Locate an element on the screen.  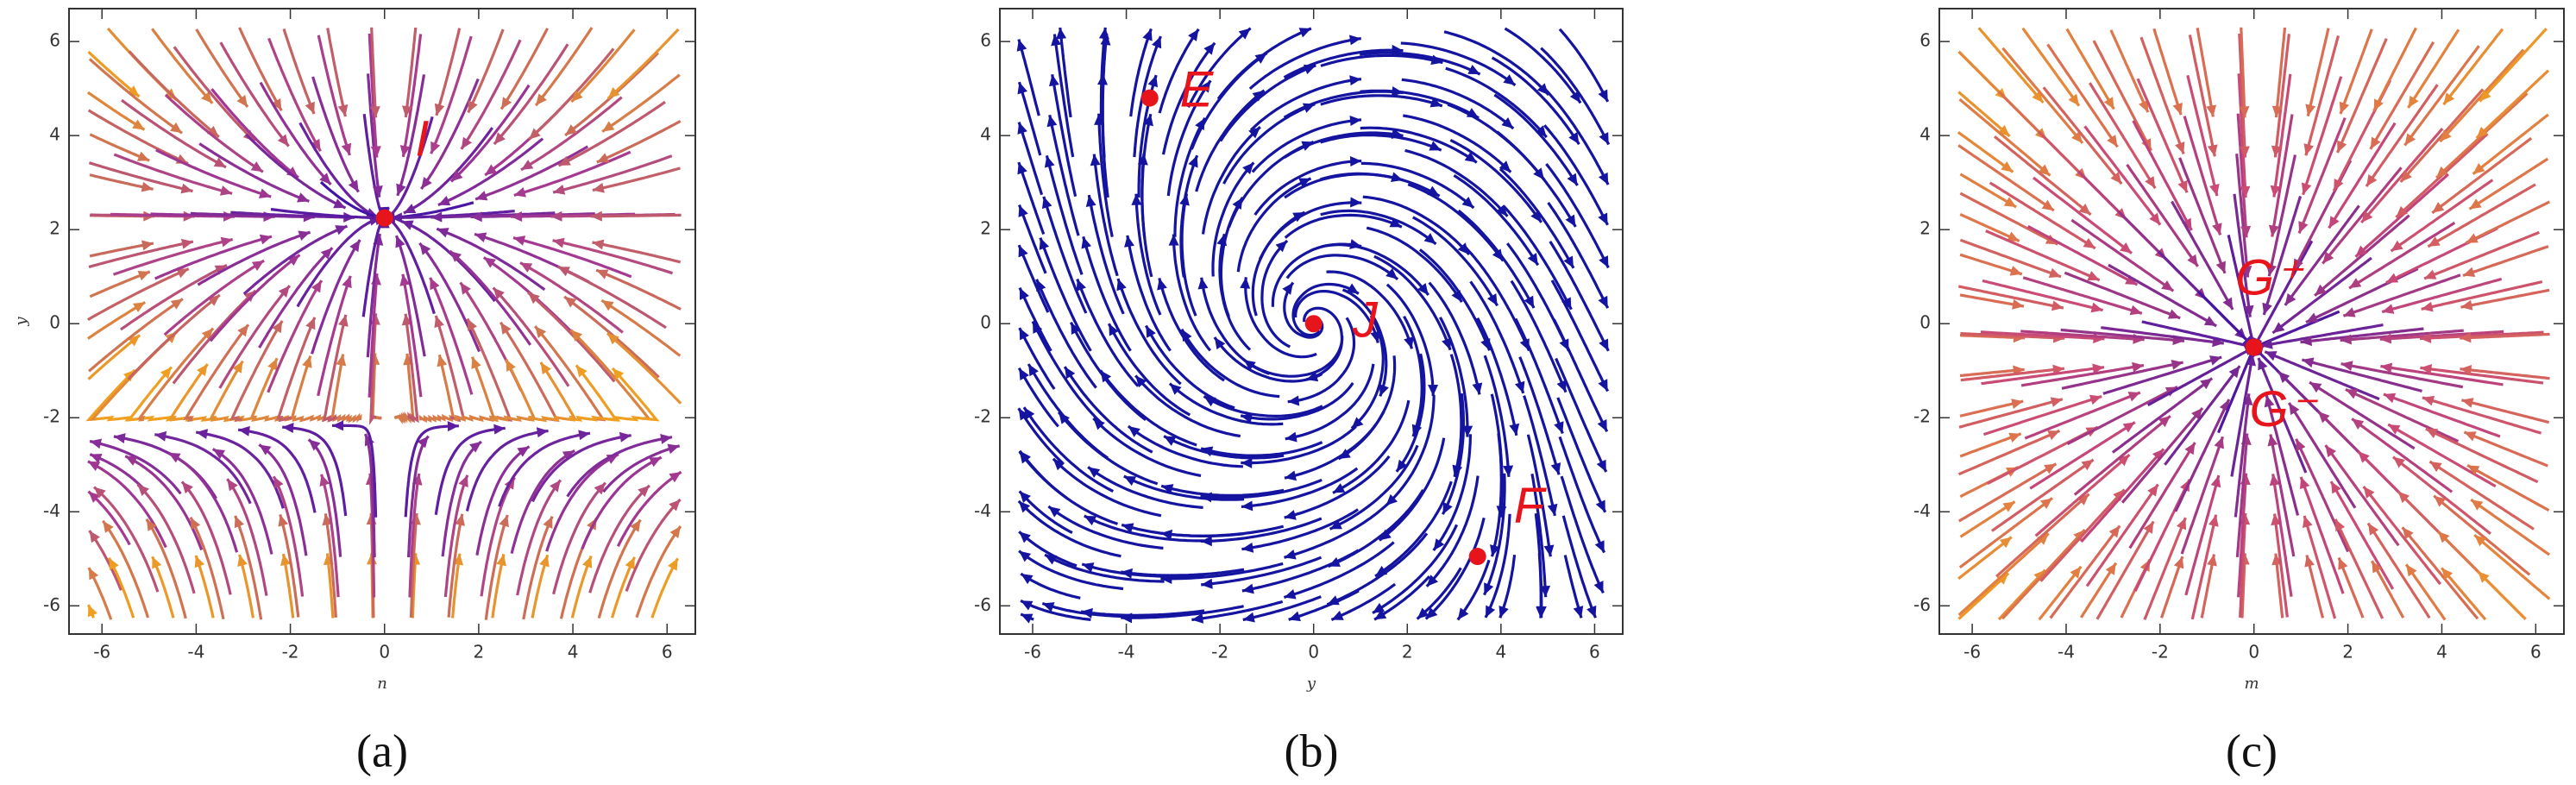
y-axis-label: y is located at coordinates (21, 322).